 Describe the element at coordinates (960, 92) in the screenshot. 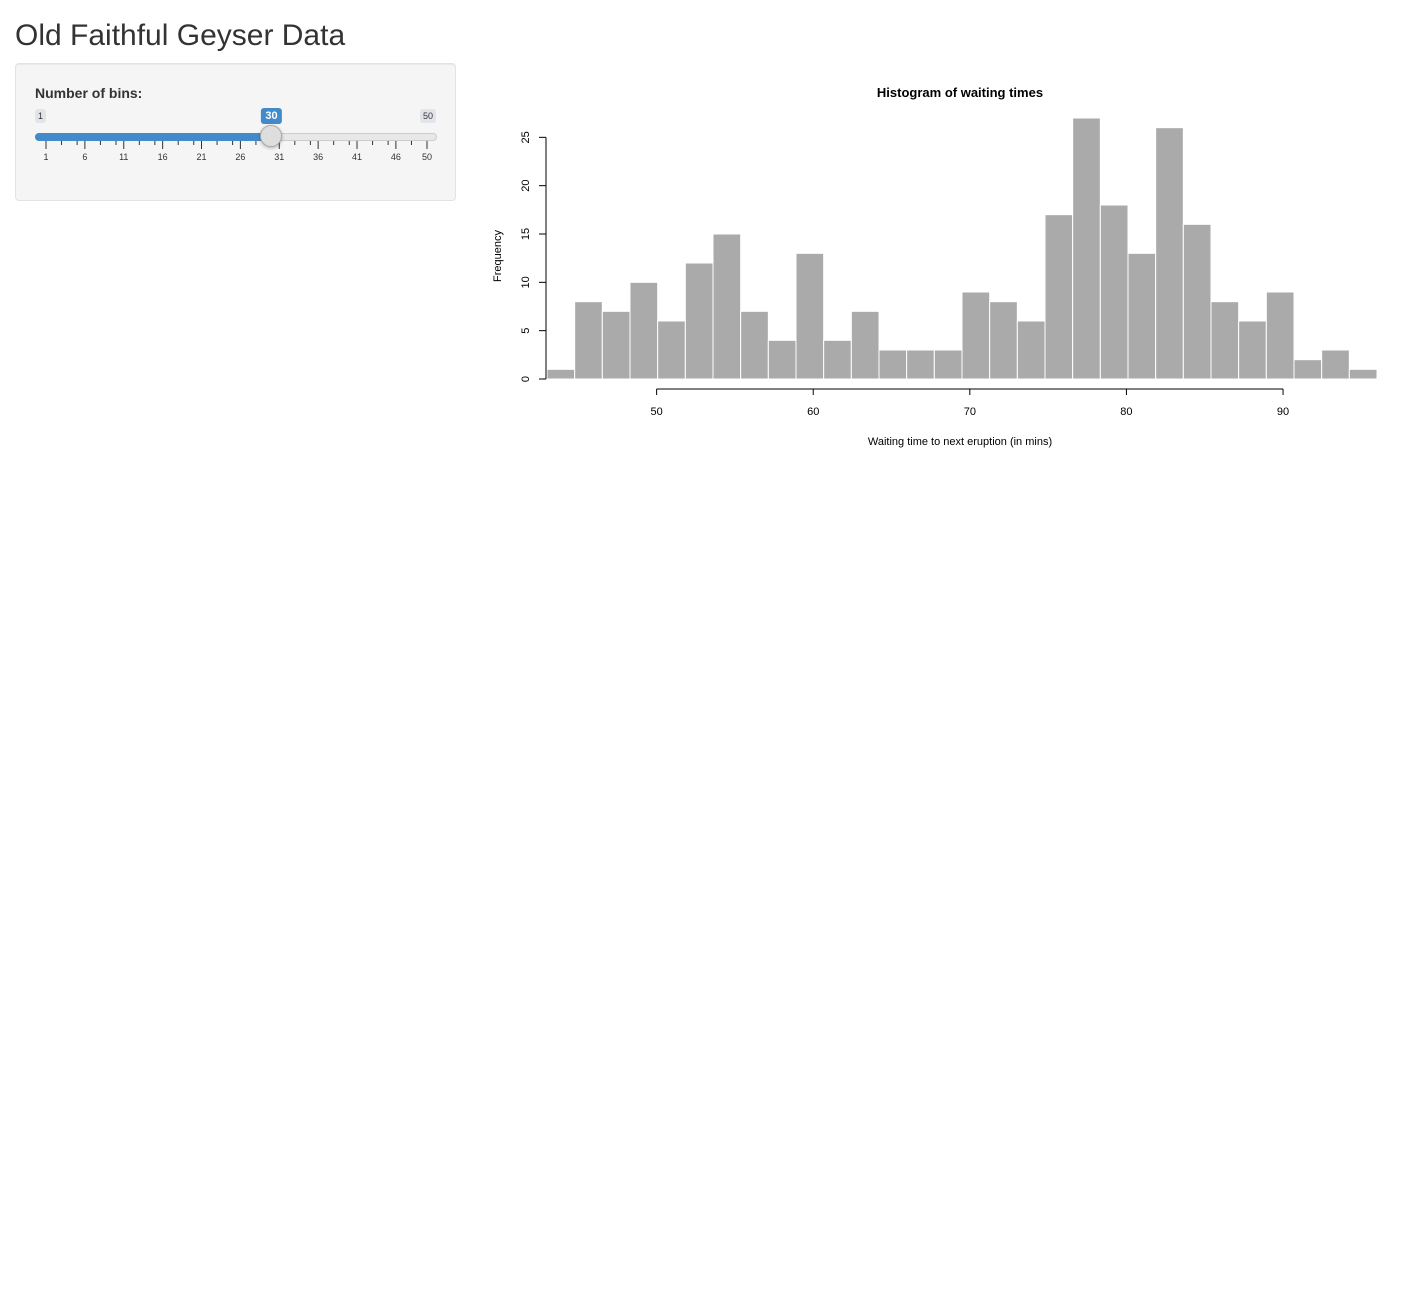

I see `chart-title: Histogram of waiting times` at that location.